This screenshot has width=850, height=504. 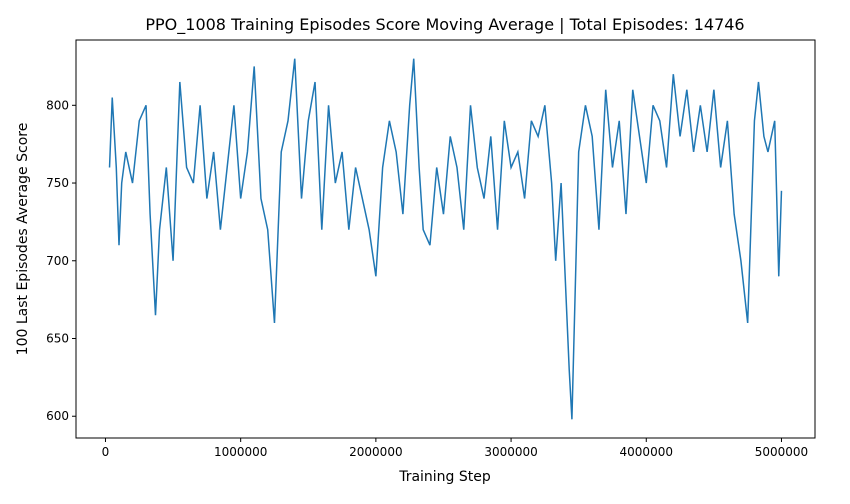 What do you see at coordinates (57, 339) in the screenshot?
I see `y-tick-label: 650` at bounding box center [57, 339].